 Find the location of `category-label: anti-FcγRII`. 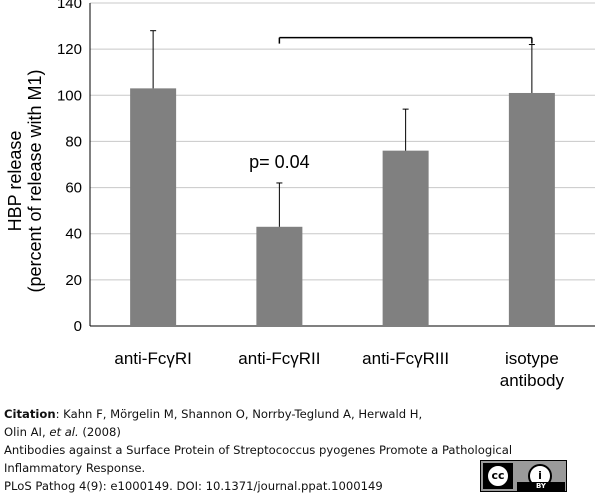

category-label: anti-FcγRII is located at coordinates (279, 358).